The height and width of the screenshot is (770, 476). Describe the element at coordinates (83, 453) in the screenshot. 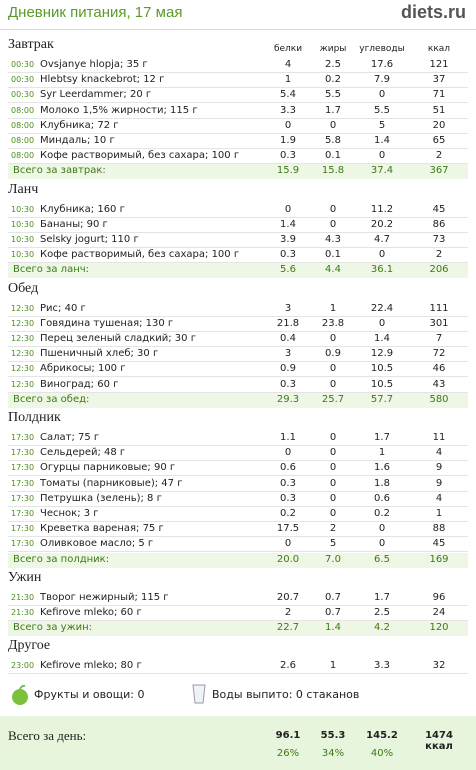

I see `food-name: Сельдерей; 48 г` at that location.